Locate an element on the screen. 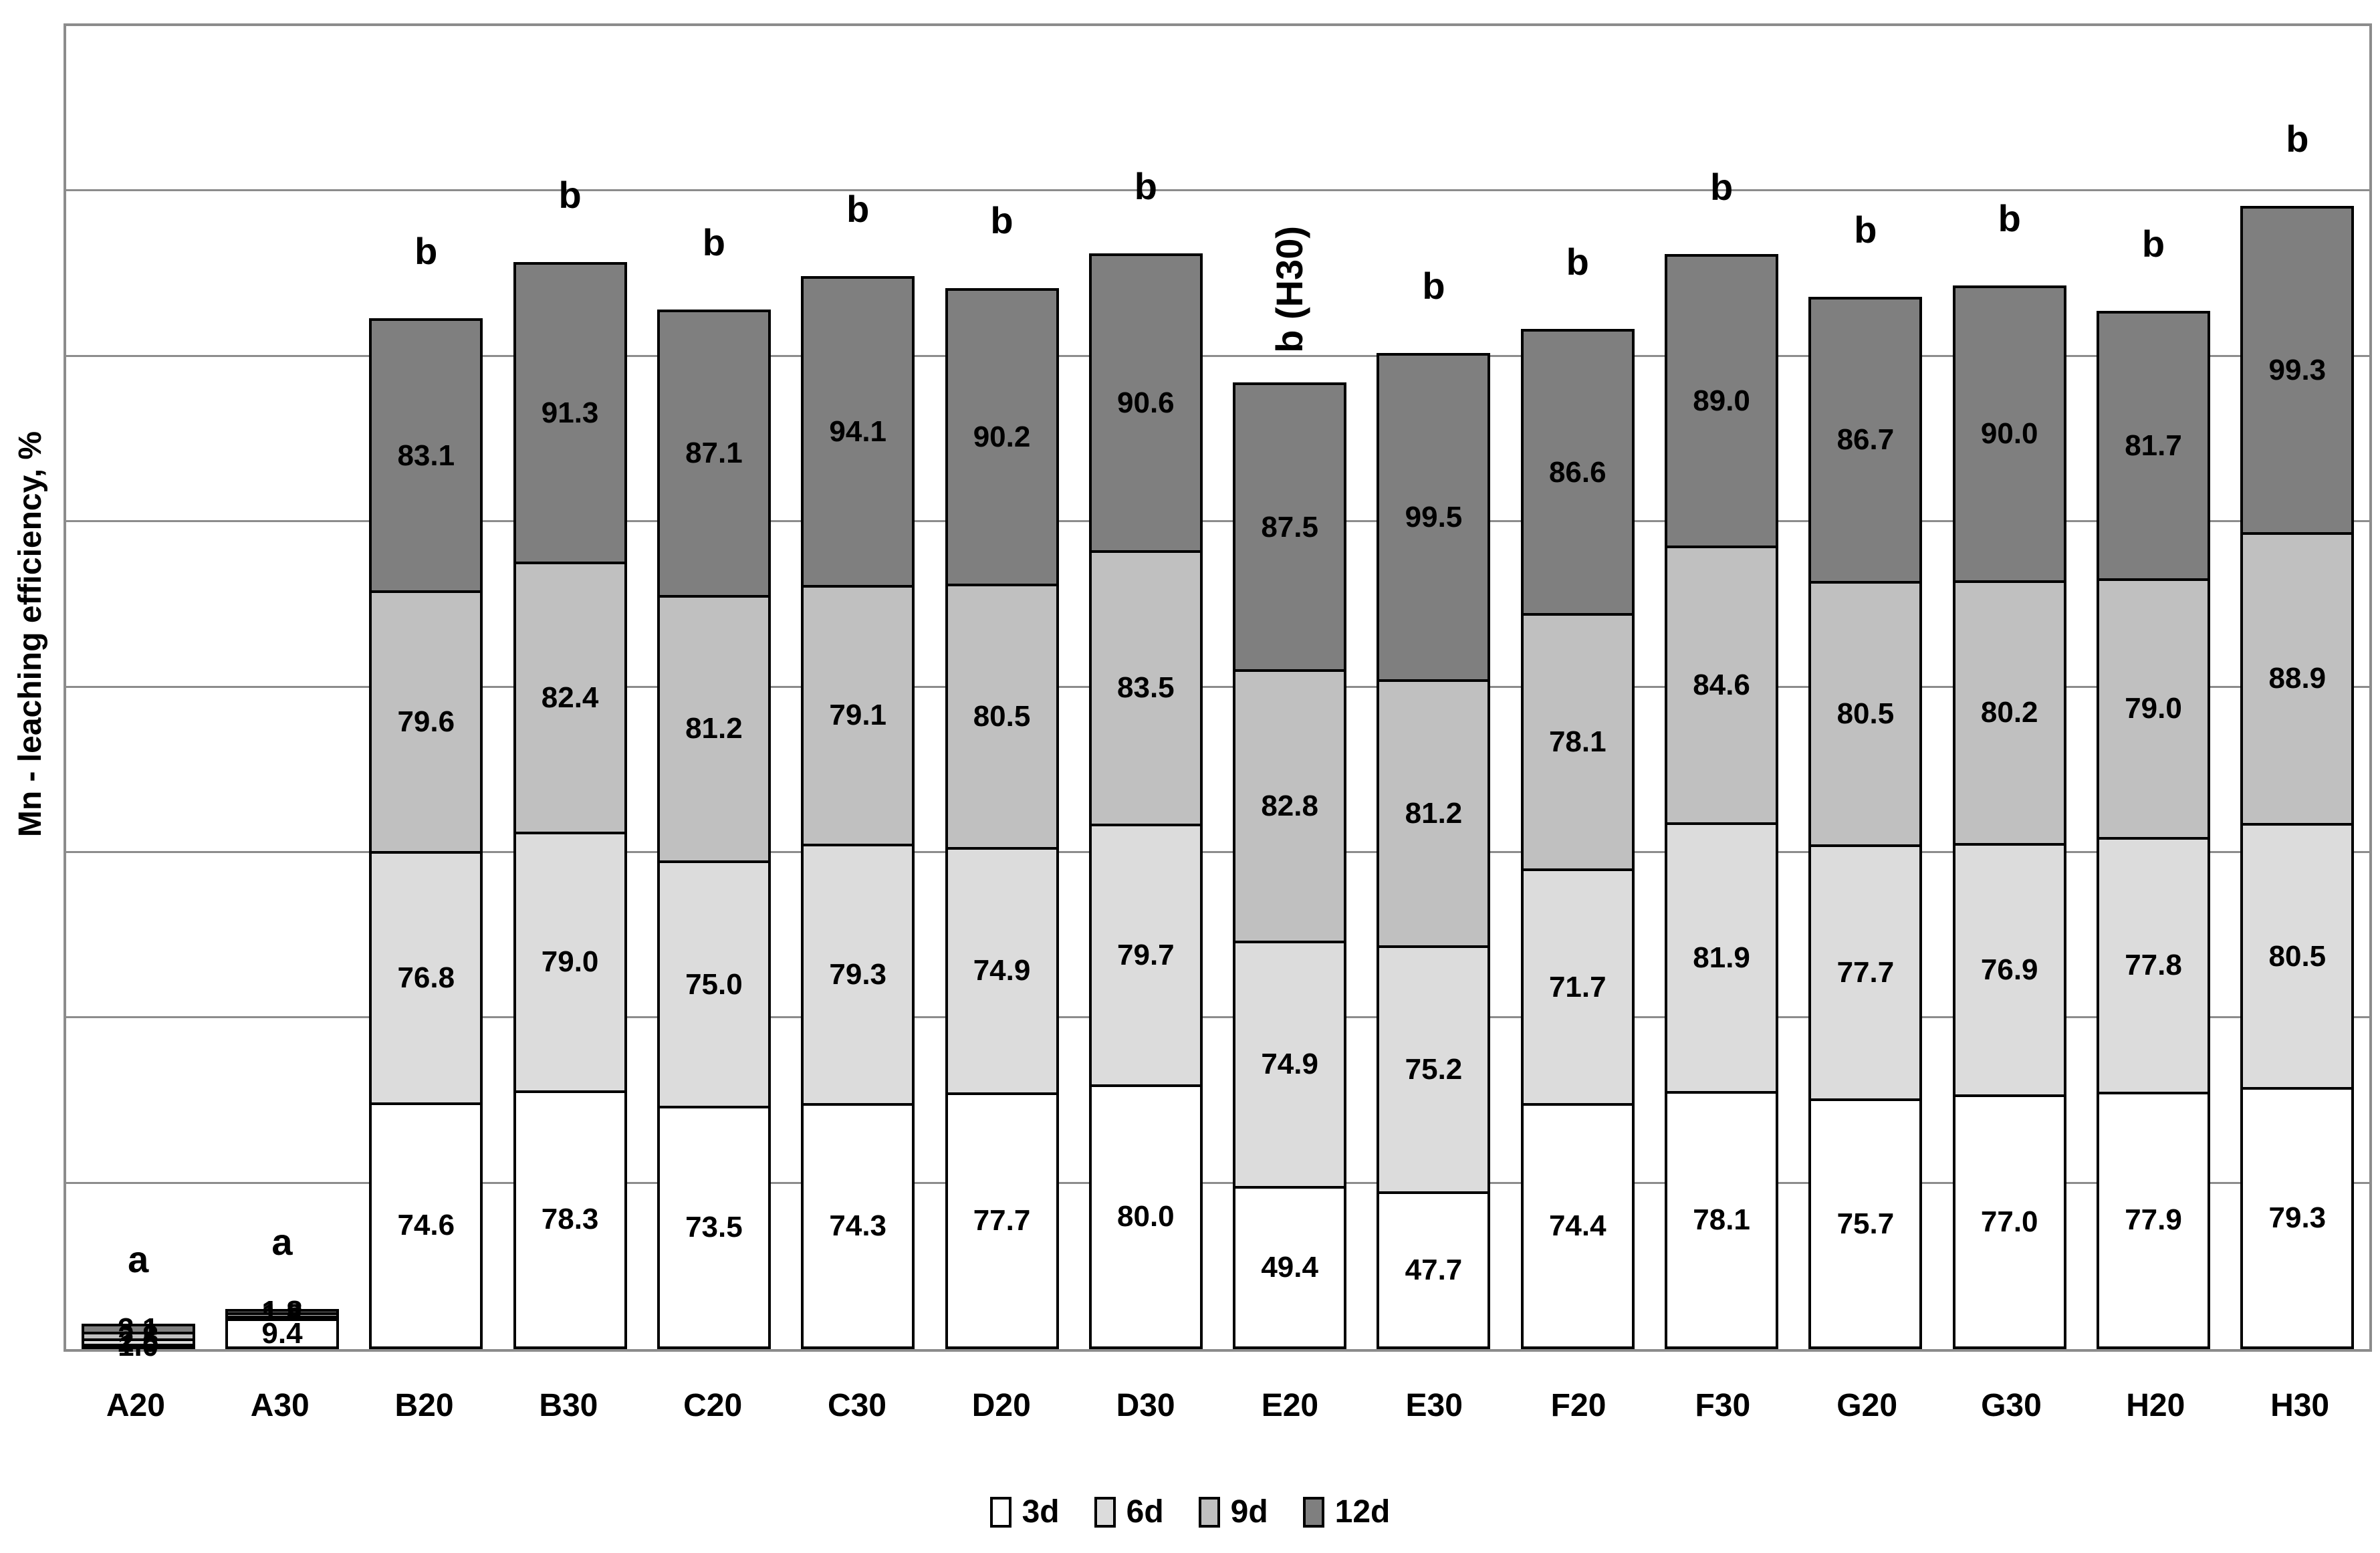 The image size is (2380, 1553). bar-segment-3d: 74.6 is located at coordinates (426, 1225).